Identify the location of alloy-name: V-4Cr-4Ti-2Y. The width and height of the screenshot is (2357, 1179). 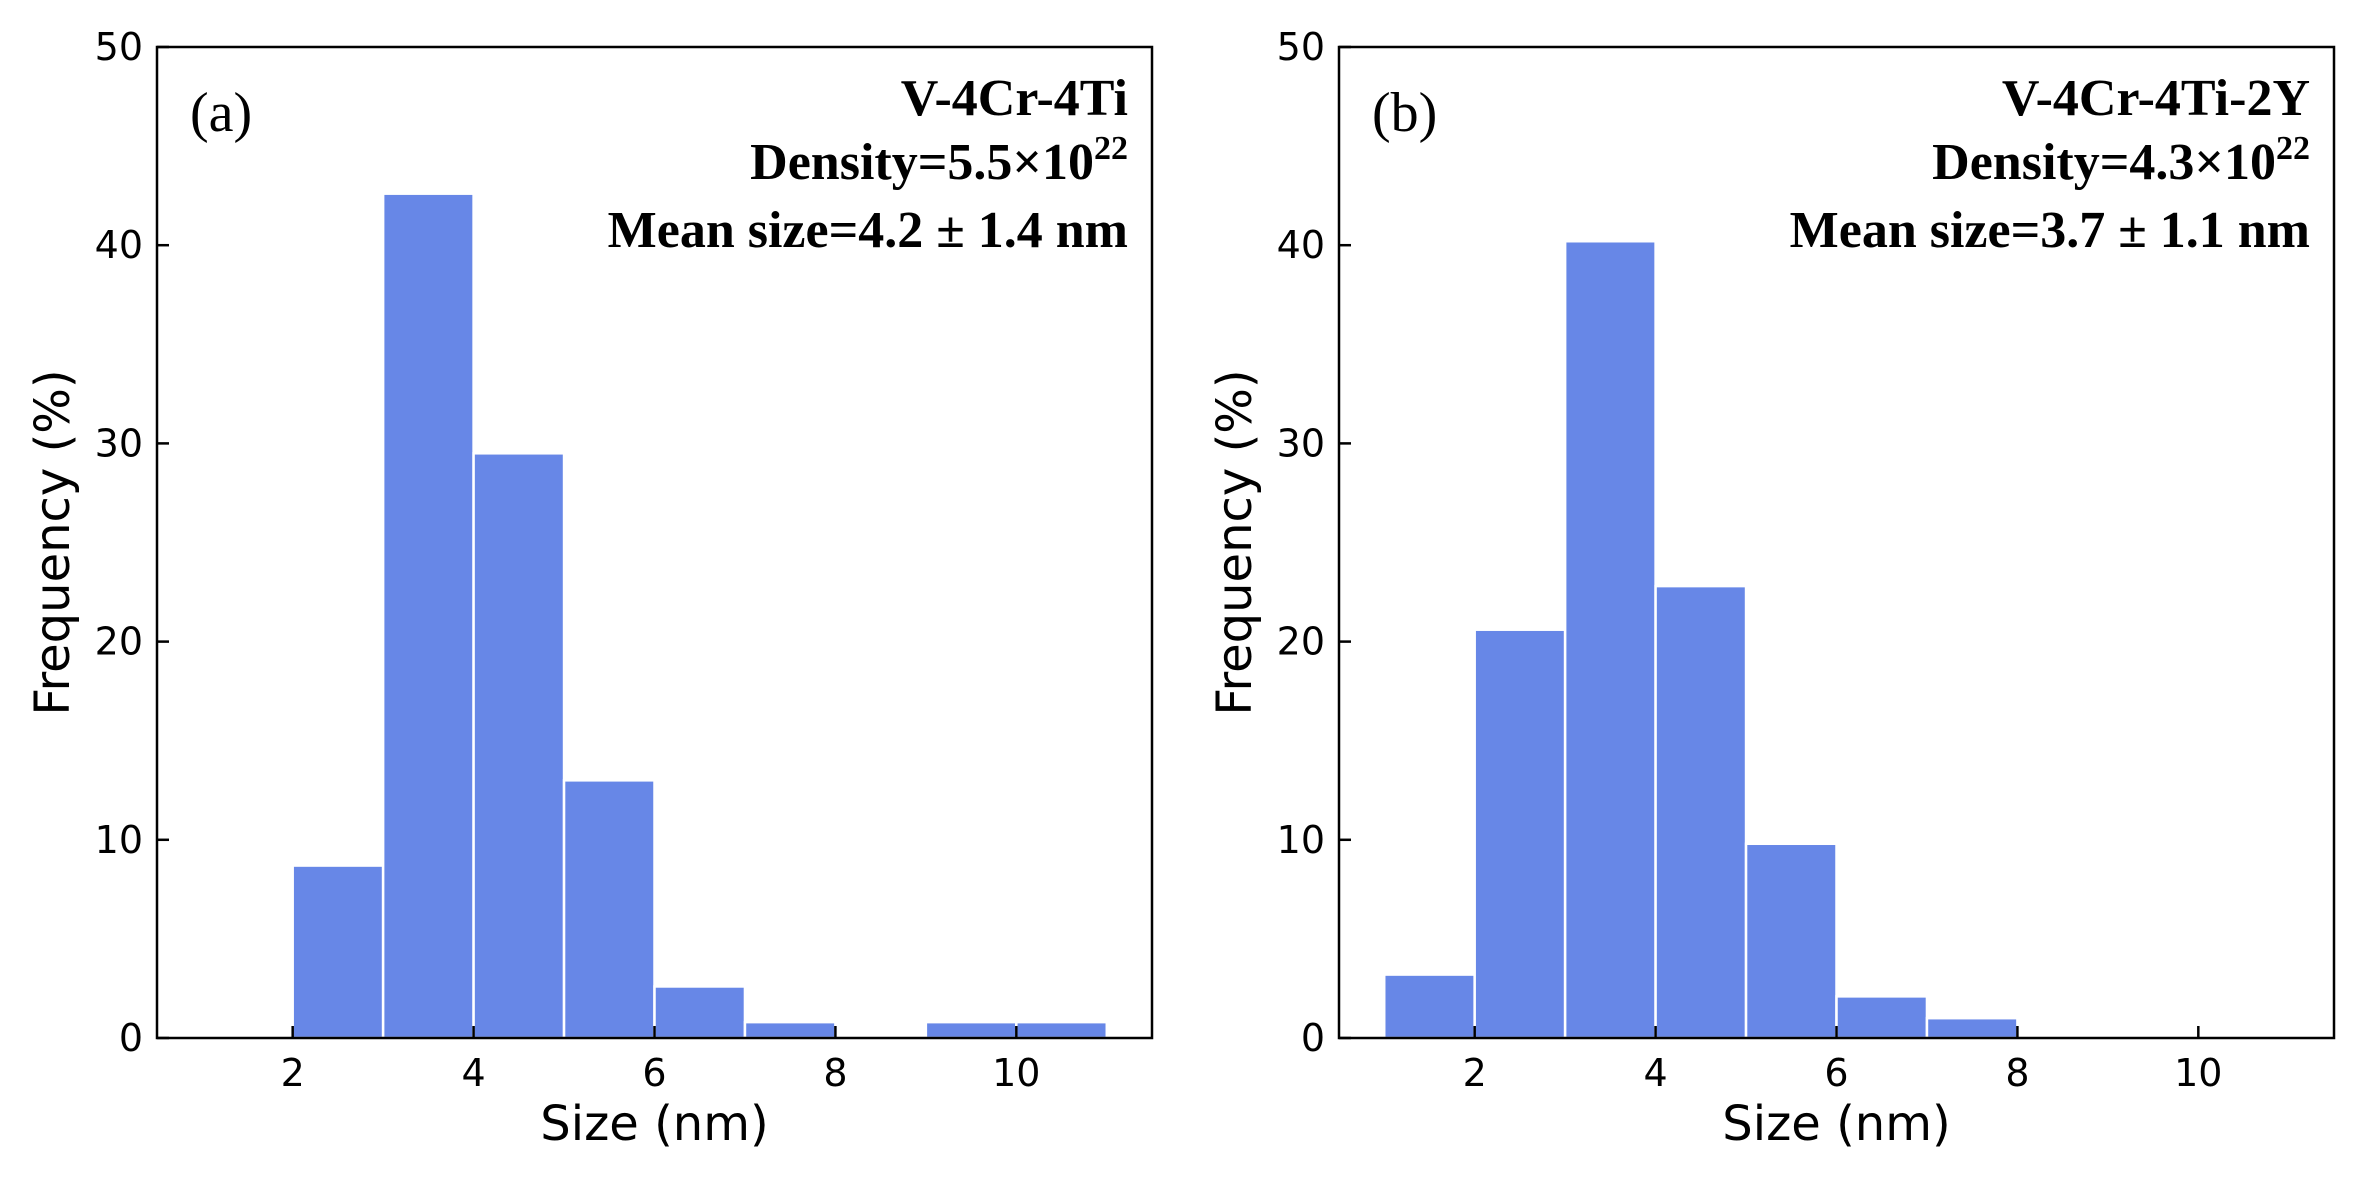
(2156, 98).